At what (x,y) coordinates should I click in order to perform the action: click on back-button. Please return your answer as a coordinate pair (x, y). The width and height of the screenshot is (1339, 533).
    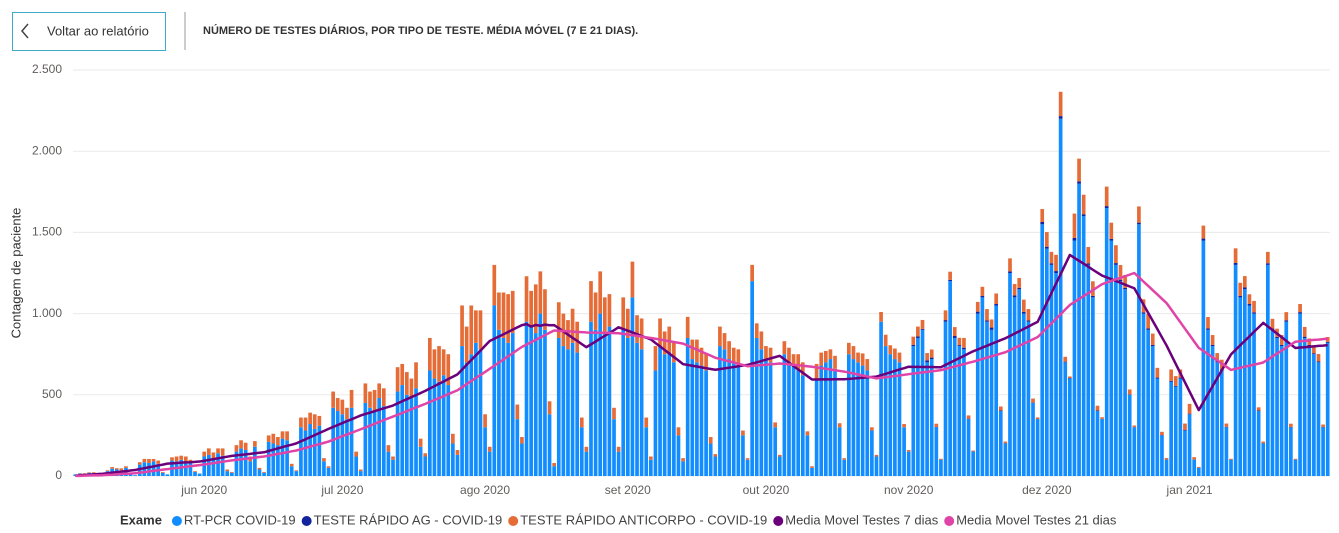
    Looking at the image, I should click on (89, 31).